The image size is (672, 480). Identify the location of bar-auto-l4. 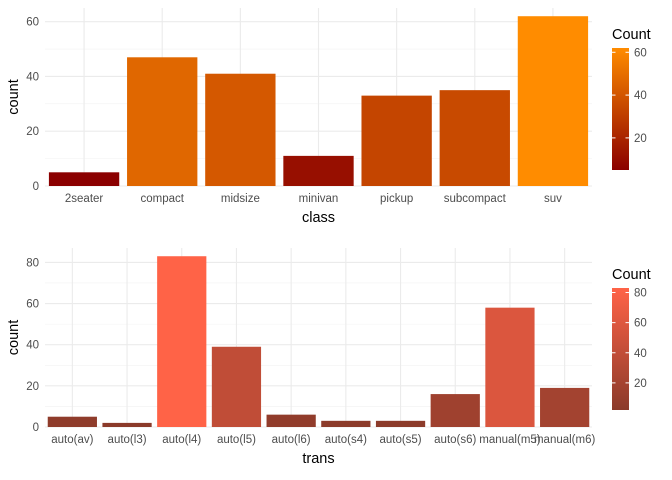
(182, 341).